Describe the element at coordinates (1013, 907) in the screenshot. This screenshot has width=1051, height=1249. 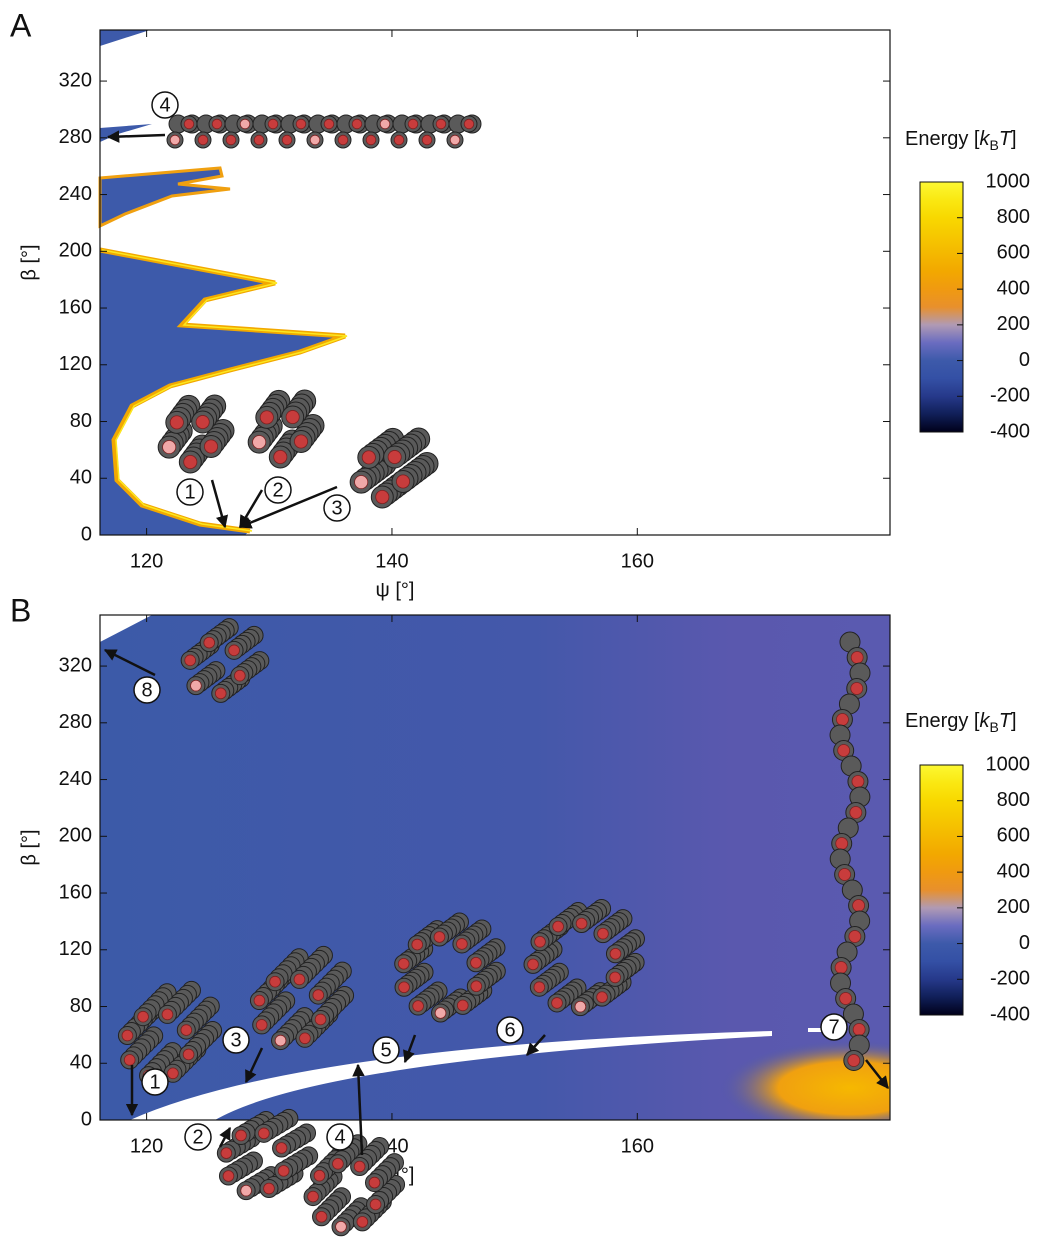
I see `colorbar-tick-label: 200` at that location.